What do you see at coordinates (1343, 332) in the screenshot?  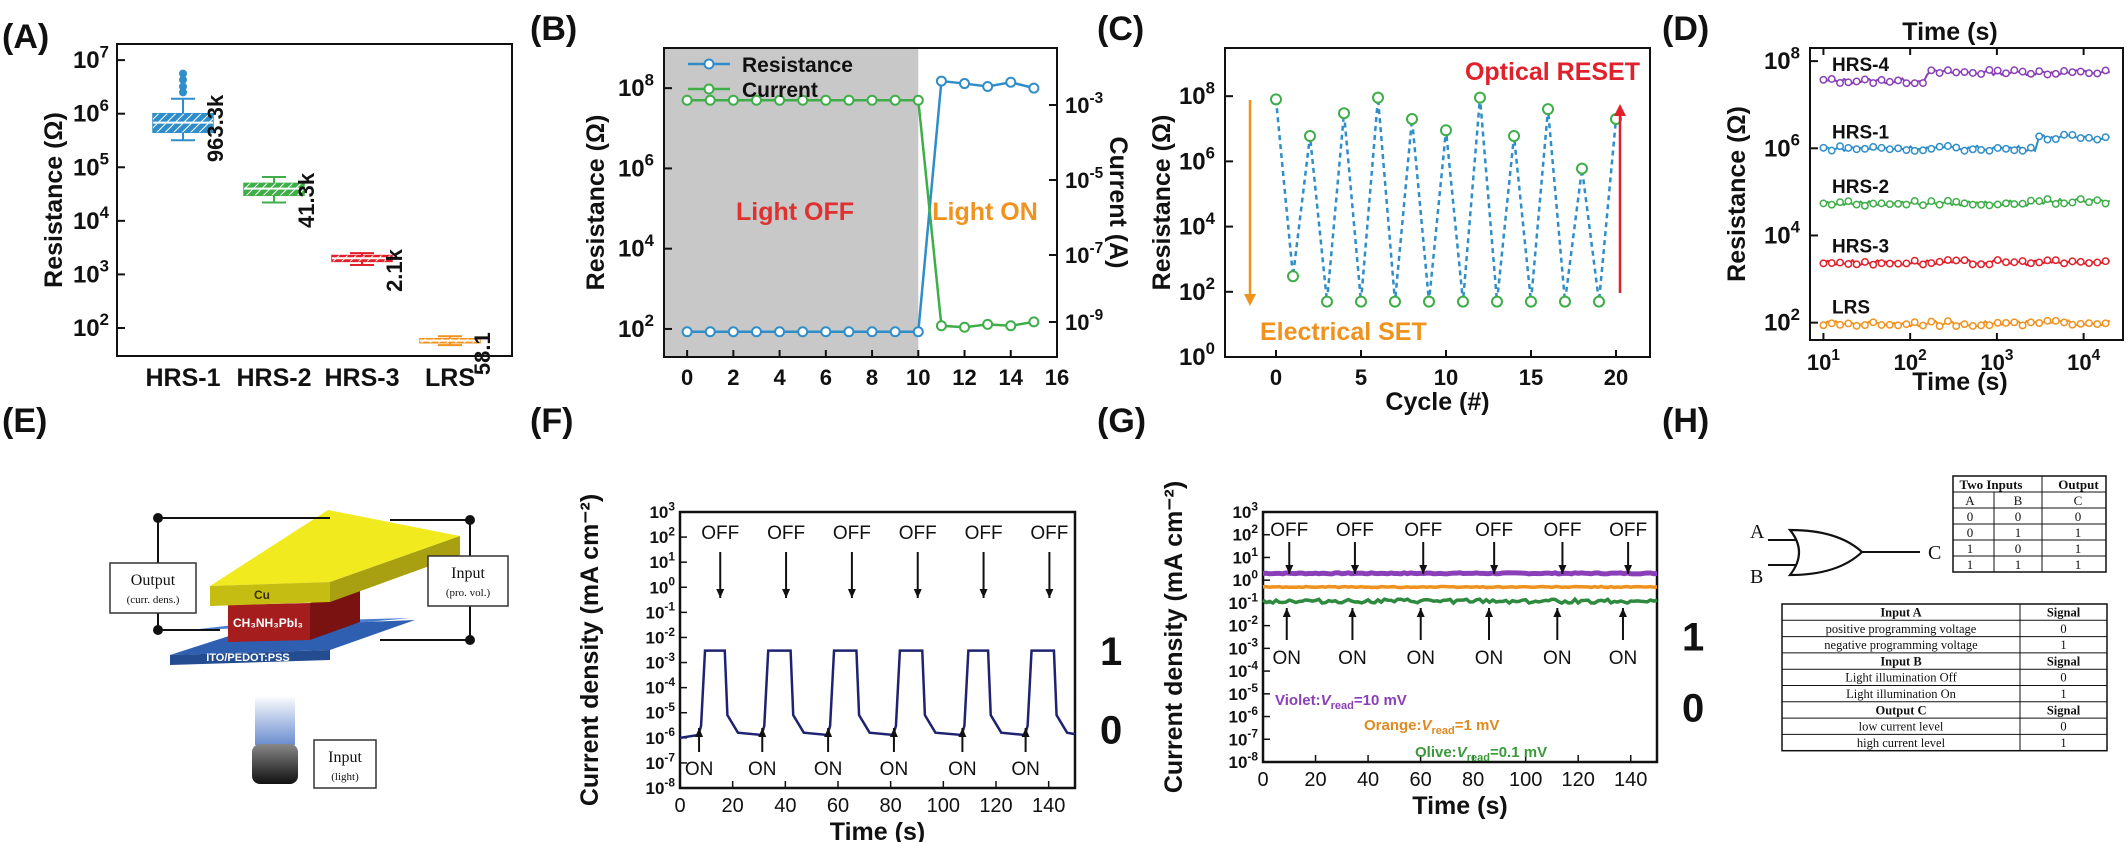 I see `electrical-set-label: Electrical SET` at bounding box center [1343, 332].